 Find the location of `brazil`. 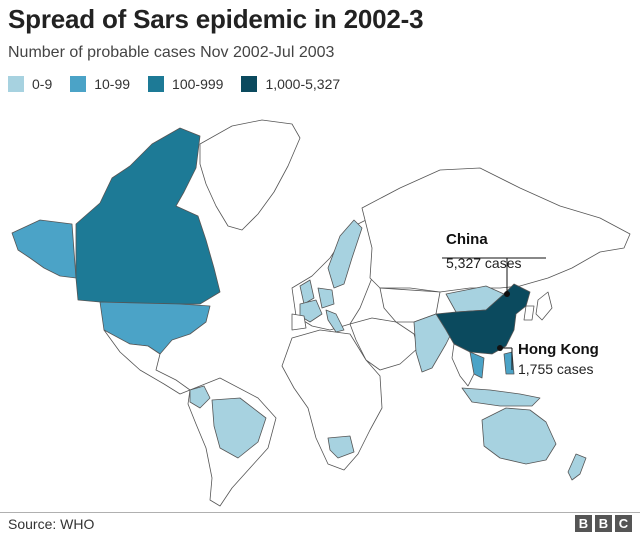

brazil is located at coordinates (239, 428).